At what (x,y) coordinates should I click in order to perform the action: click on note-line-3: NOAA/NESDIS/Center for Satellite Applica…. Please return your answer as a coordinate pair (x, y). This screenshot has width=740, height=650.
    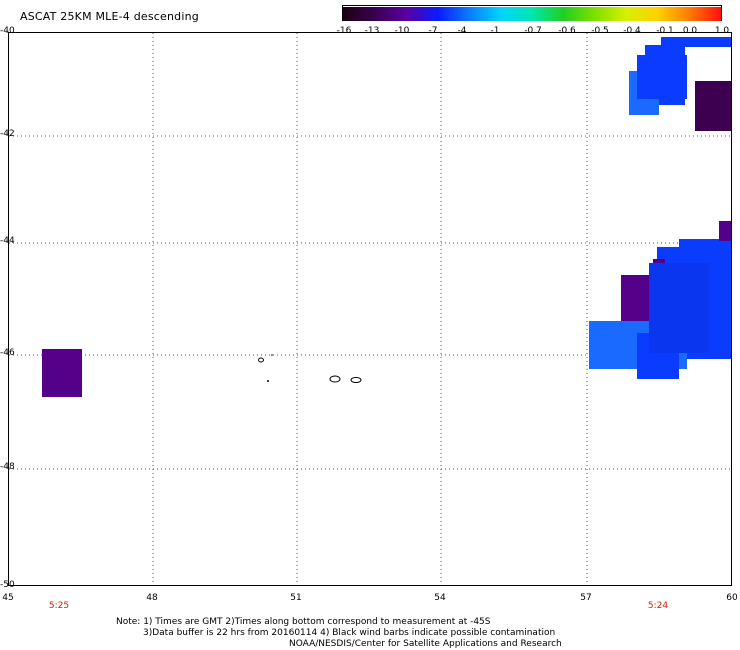
    Looking at the image, I should click on (425, 644).